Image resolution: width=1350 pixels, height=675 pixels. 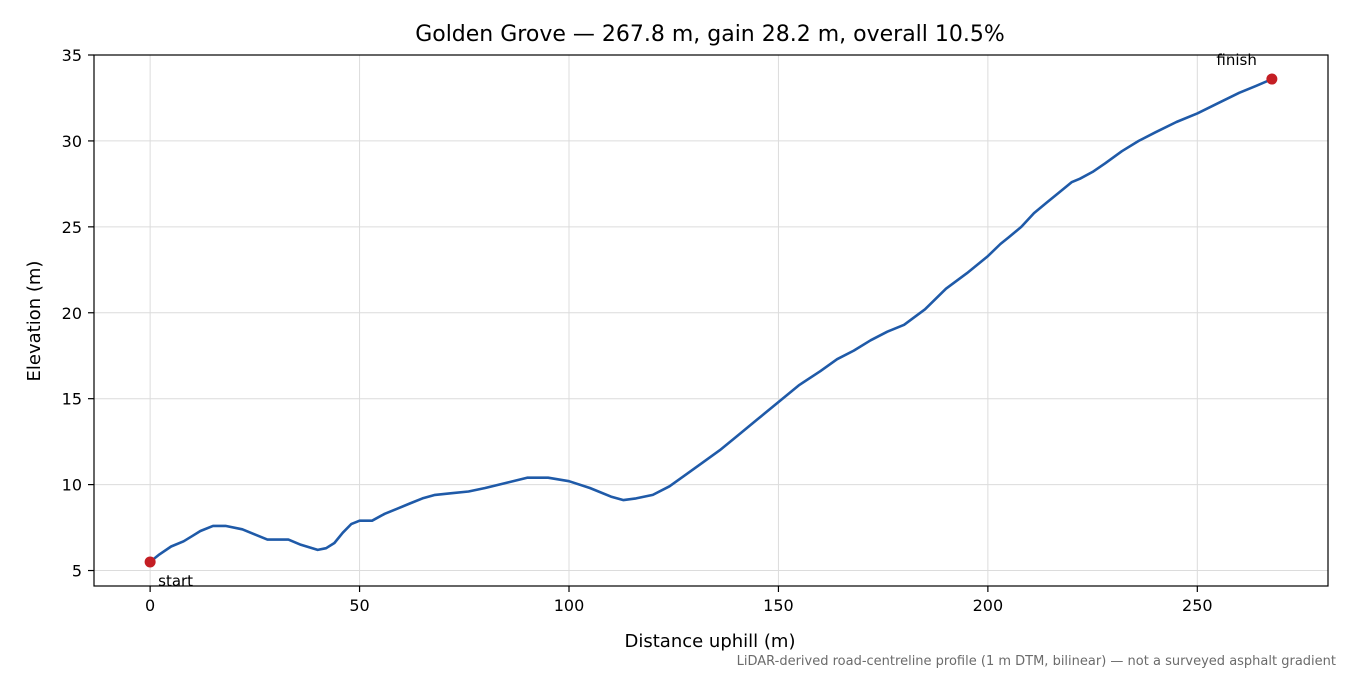 I want to click on x-tick-label: 200, so click(x=988, y=605).